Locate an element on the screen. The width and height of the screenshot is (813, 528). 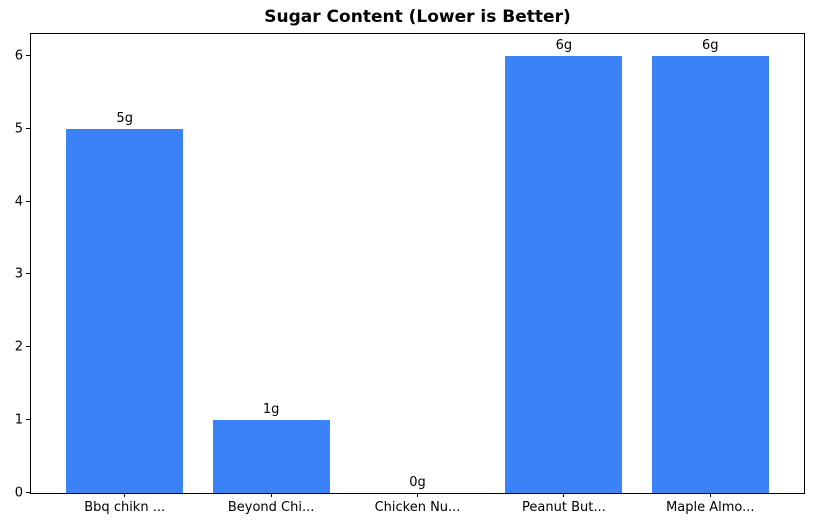
y-tick-label: 3 is located at coordinates (18, 274).